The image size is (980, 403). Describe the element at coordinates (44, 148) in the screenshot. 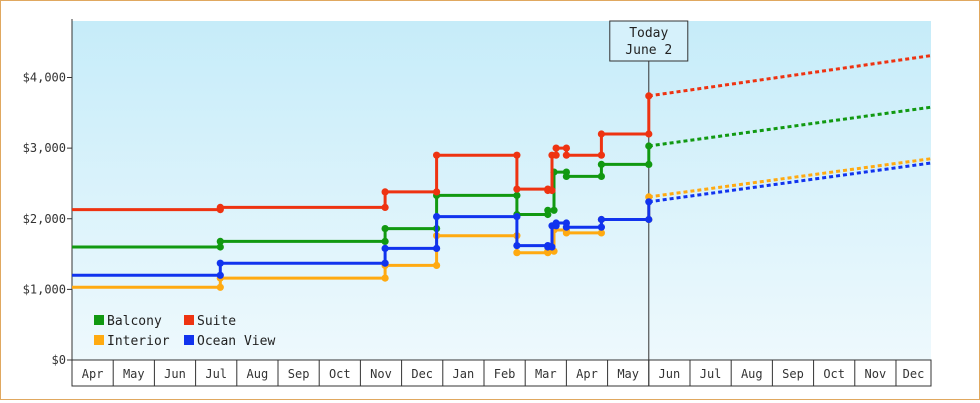

I see `y-tick-label: $3,000` at that location.